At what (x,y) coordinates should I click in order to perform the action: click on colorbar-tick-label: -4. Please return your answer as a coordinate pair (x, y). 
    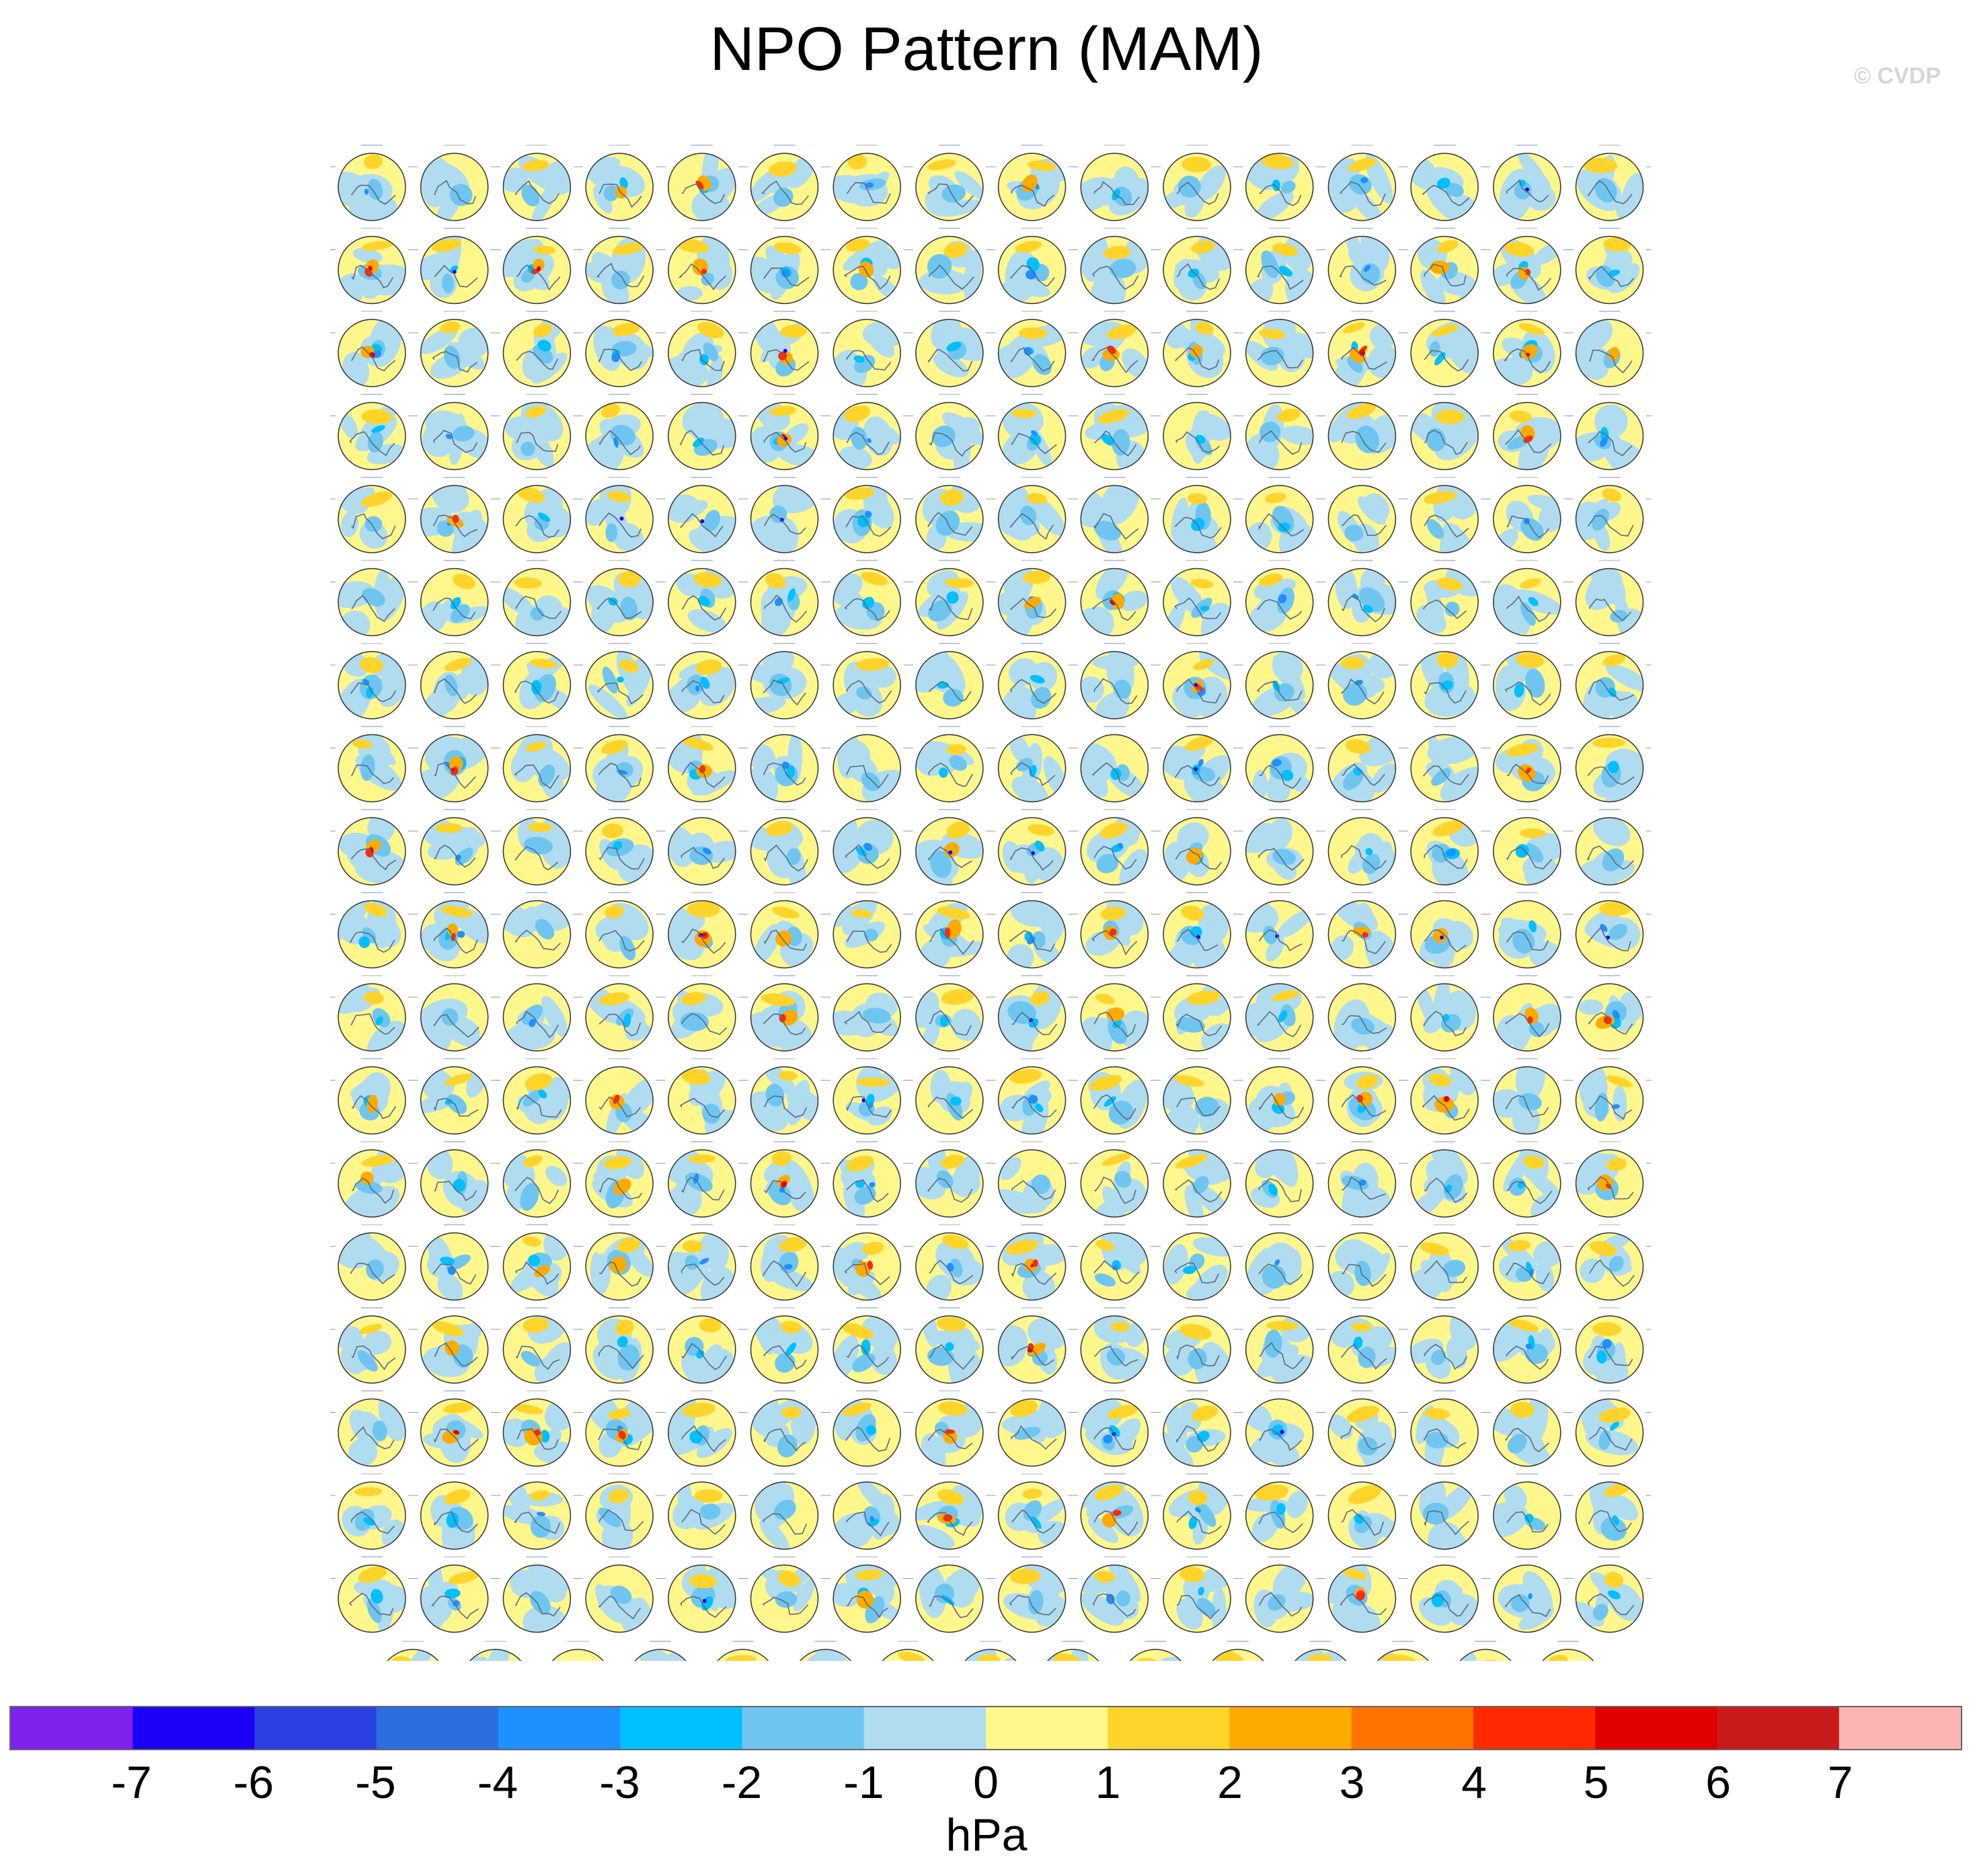
    Looking at the image, I should click on (498, 1782).